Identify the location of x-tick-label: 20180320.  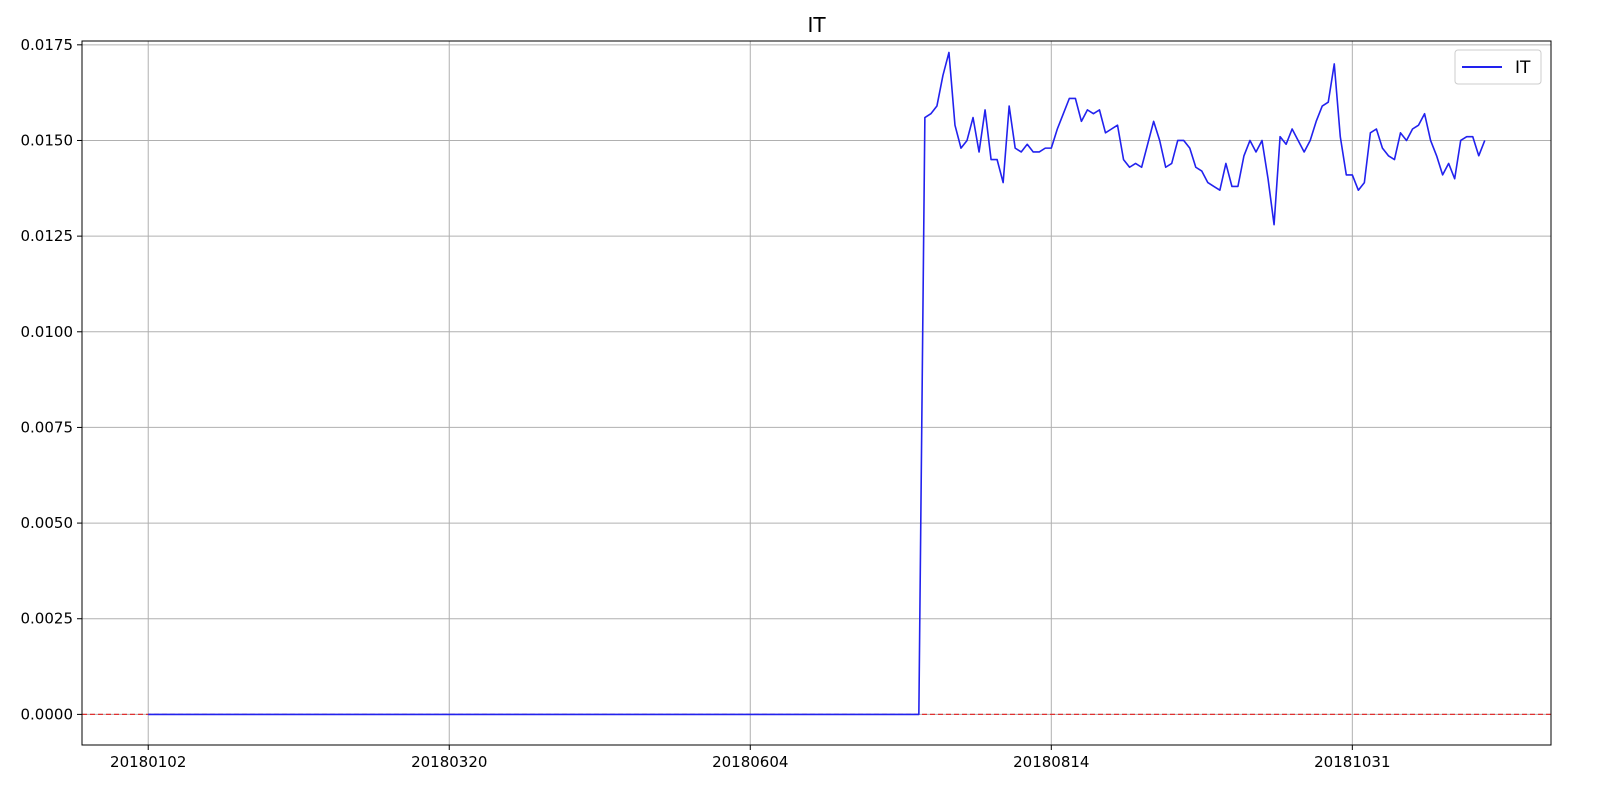
(449, 762).